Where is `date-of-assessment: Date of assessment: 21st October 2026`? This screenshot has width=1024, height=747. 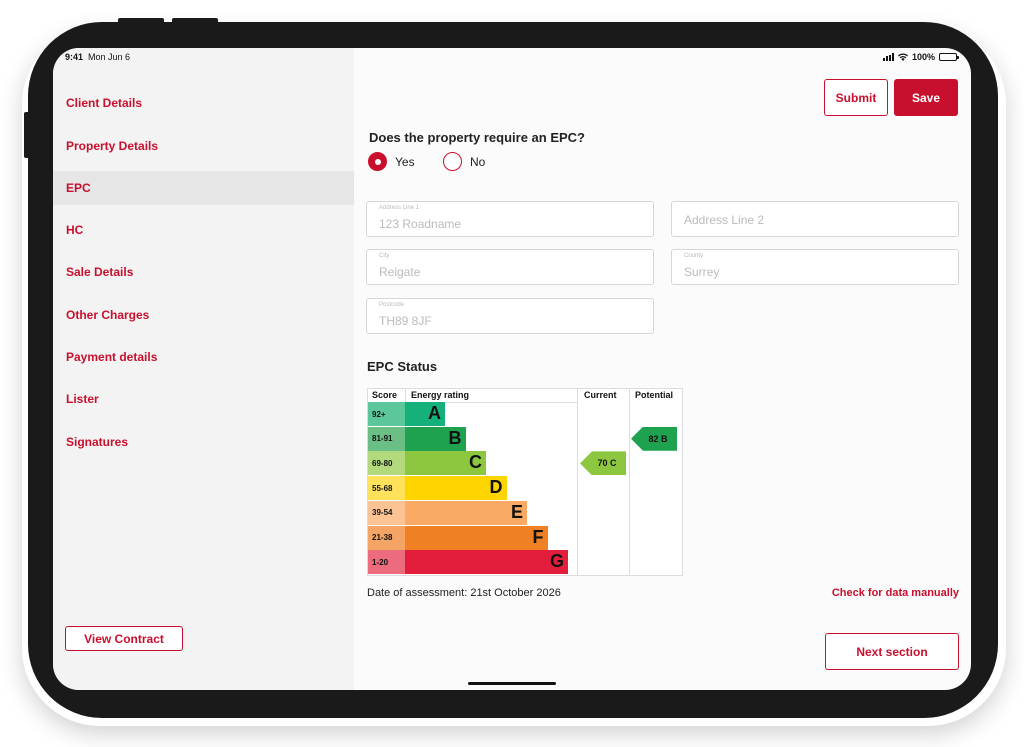 date-of-assessment: Date of assessment: 21st October 2026 is located at coordinates (464, 593).